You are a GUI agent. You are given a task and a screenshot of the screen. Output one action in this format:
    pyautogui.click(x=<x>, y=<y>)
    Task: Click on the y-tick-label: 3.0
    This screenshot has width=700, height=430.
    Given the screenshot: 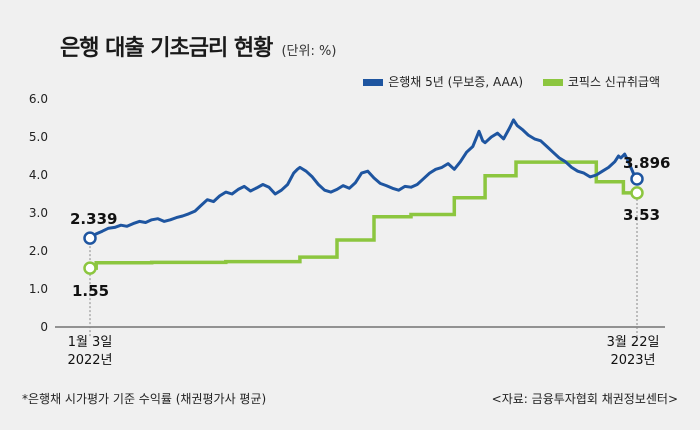 What is the action you would take?
    pyautogui.click(x=38, y=213)
    